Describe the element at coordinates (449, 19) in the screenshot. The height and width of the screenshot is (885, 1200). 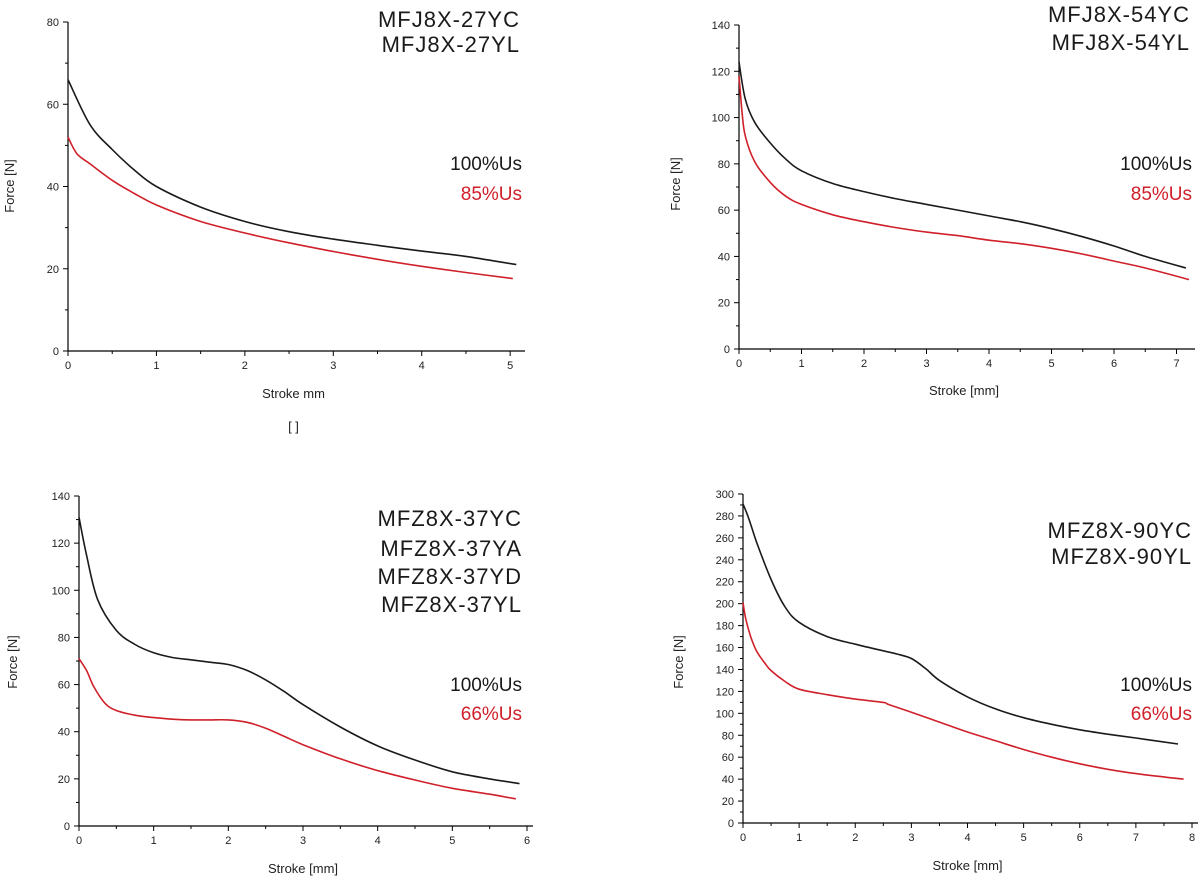
I see `model-name: MFJ8X-27YC` at that location.